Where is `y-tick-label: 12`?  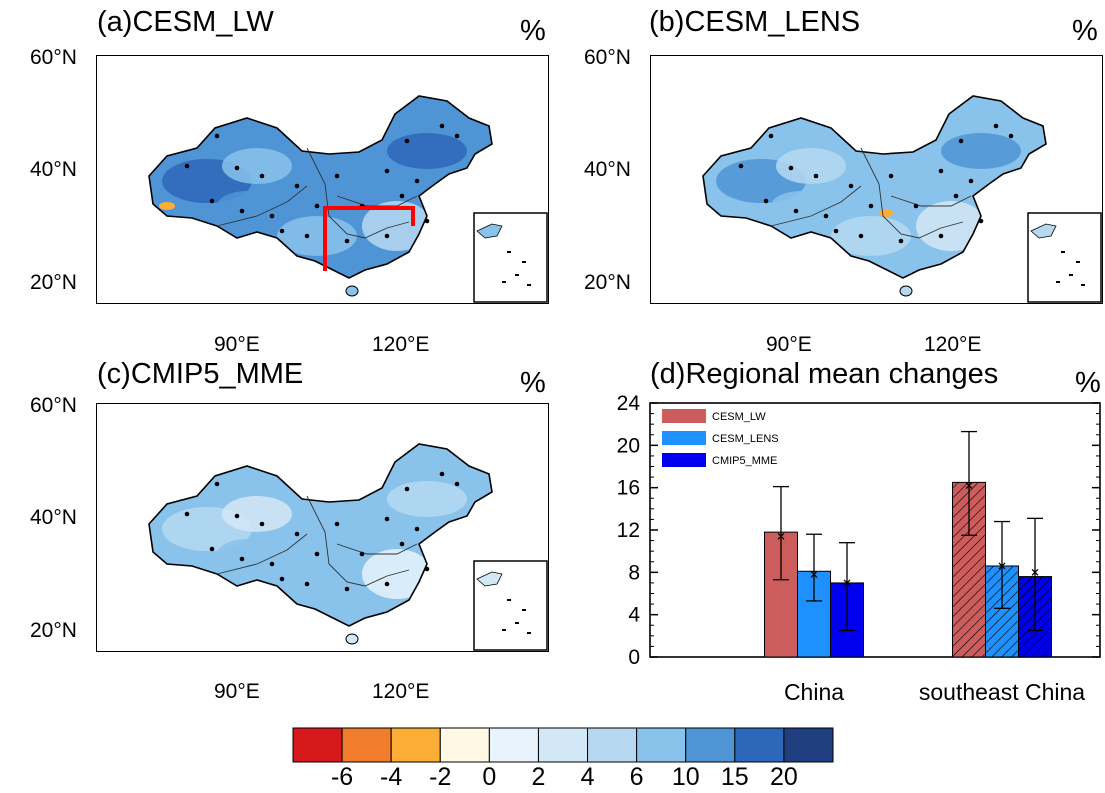 y-tick-label: 12 is located at coordinates (628, 530).